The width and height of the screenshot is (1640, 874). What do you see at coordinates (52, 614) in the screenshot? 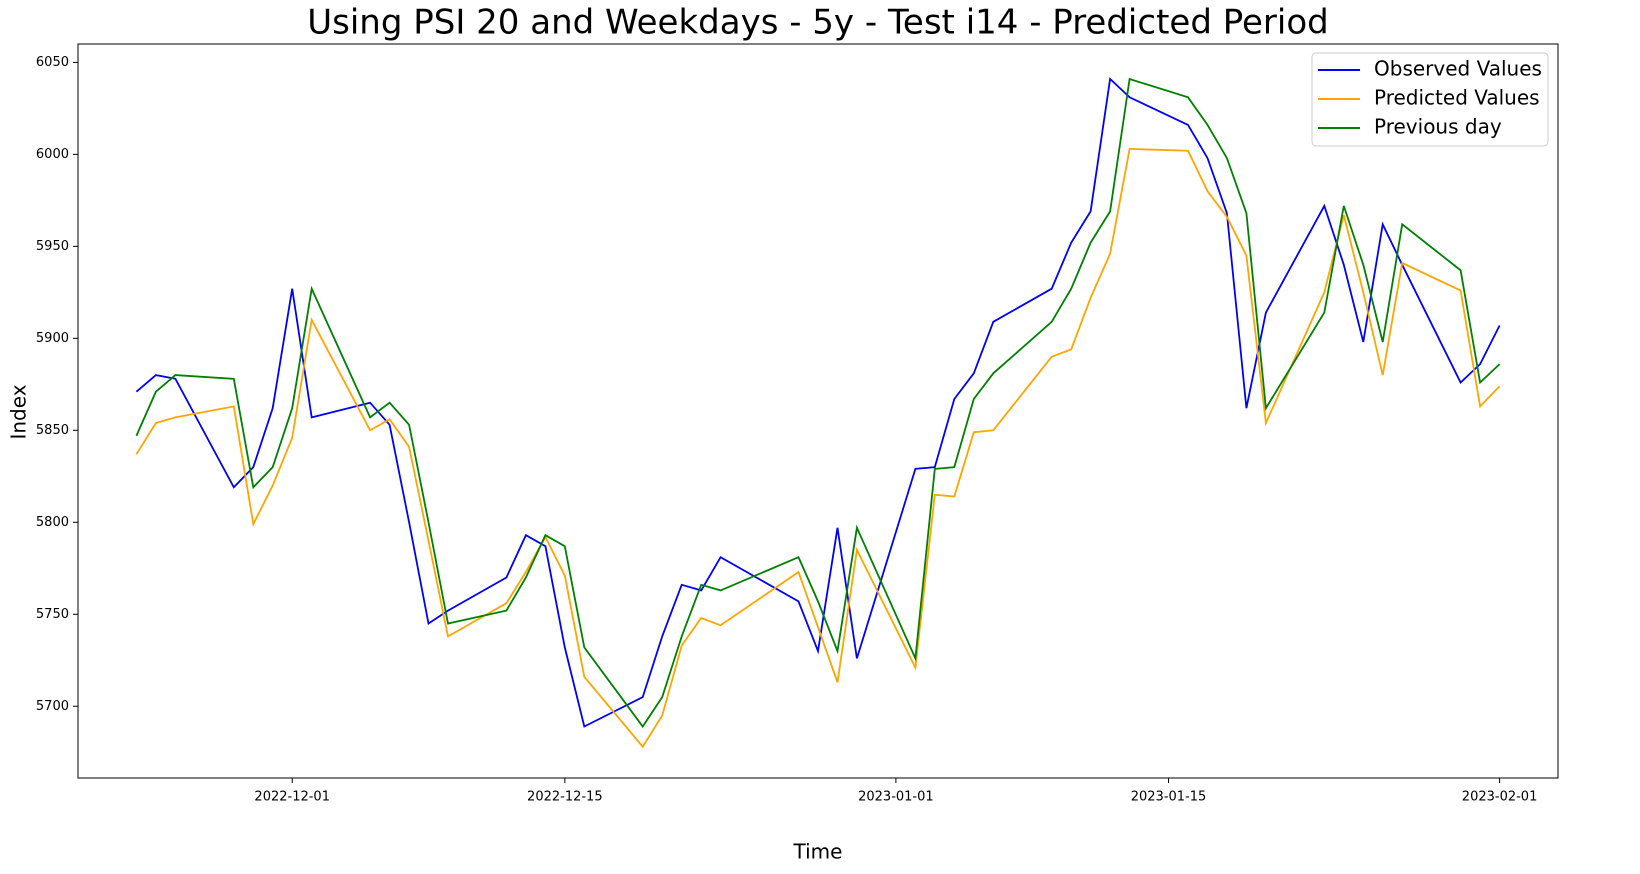
I see `y-tick-label: 5750` at bounding box center [52, 614].